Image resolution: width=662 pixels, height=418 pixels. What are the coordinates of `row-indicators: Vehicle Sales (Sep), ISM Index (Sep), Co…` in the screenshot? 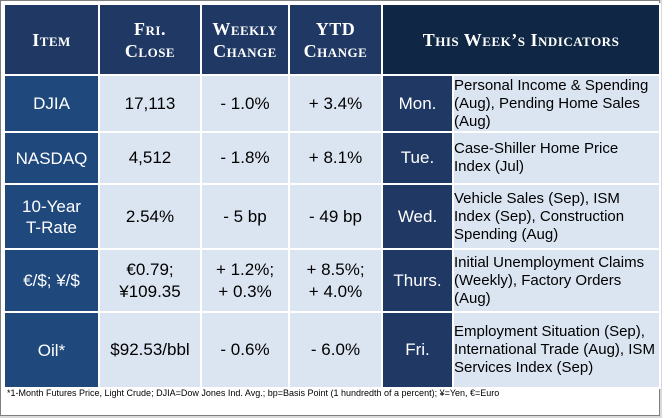 It's located at (556, 216).